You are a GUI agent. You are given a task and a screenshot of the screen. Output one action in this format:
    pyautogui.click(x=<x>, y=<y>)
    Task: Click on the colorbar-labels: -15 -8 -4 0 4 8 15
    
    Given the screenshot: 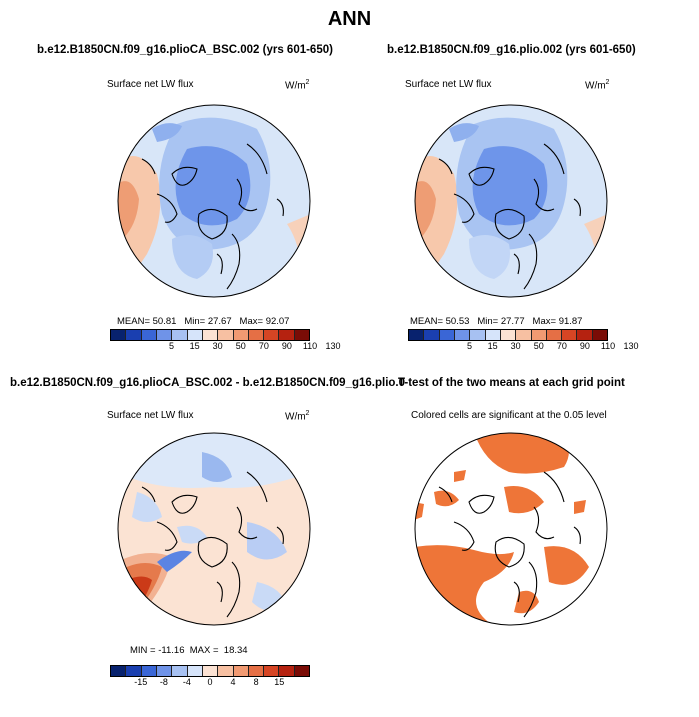 What is the action you would take?
    pyautogui.click(x=210, y=683)
    